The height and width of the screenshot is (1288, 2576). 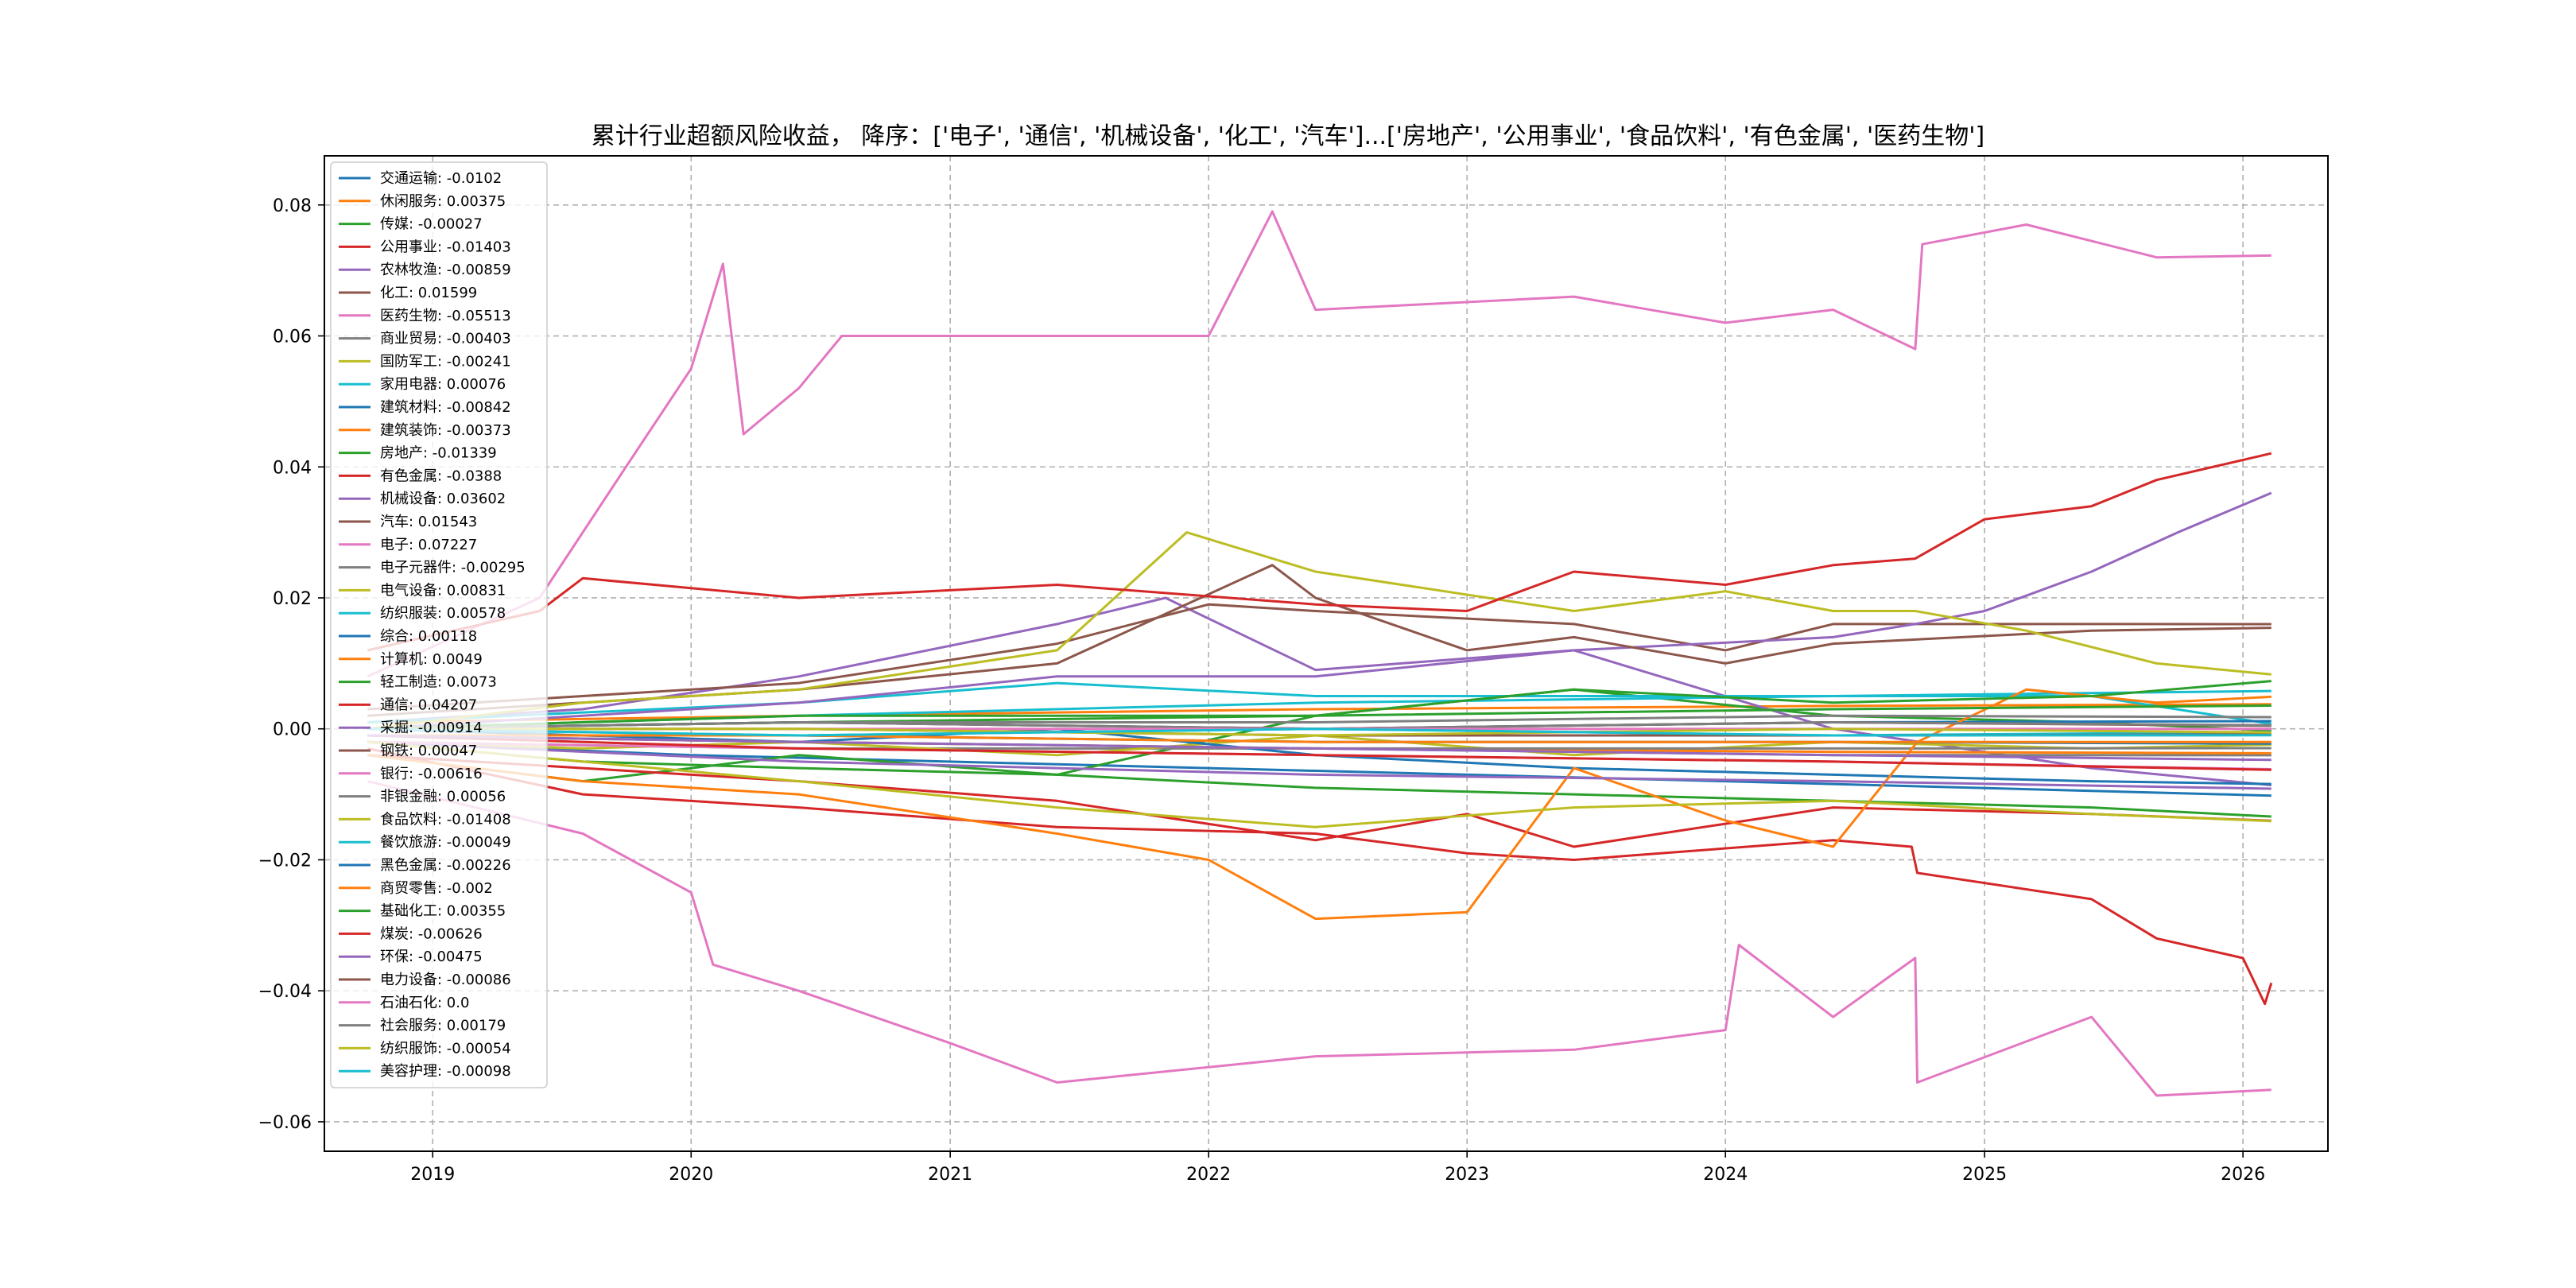 I want to click on y-tick-label: −0.04, so click(x=285, y=992).